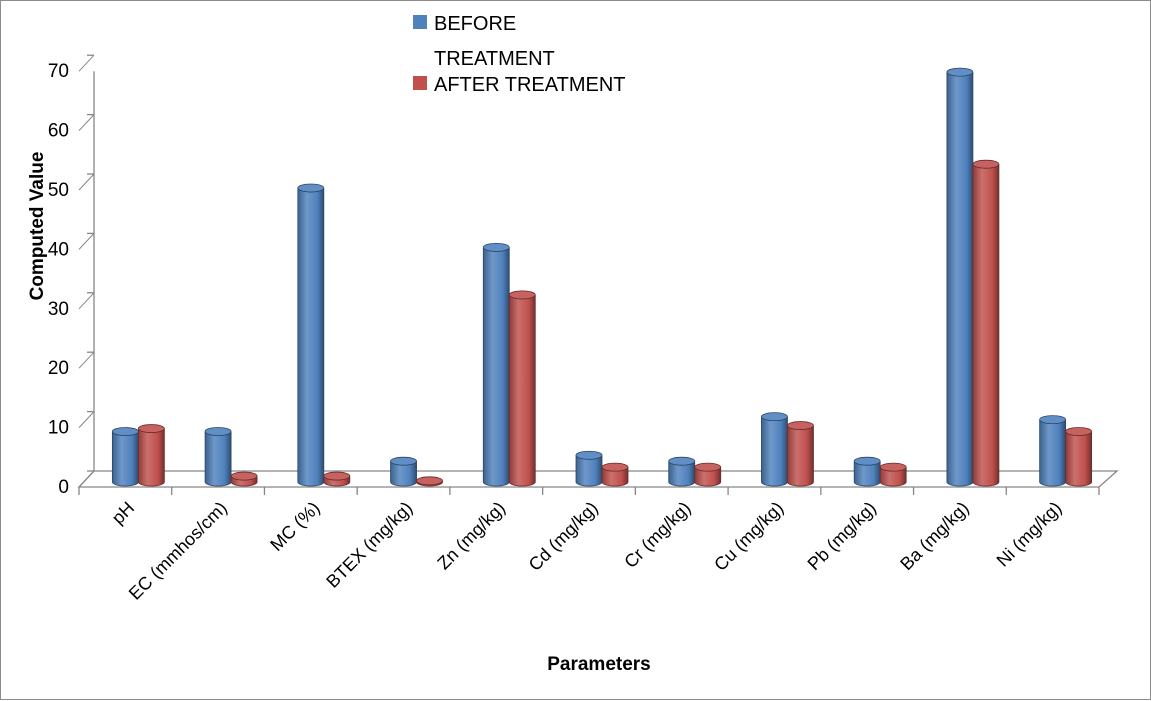 Image resolution: width=1151 pixels, height=701 pixels. What do you see at coordinates (58, 279) in the screenshot?
I see `y-tick-labels: 0 10 20 30 40 50 60 70` at bounding box center [58, 279].